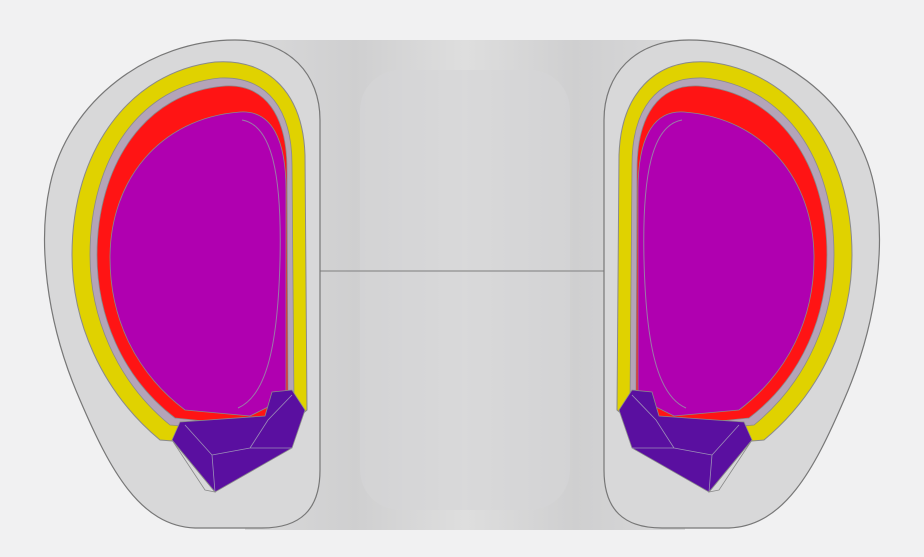  What do you see at coordinates (194, 466) in the screenshot?
I see `left-divertor-support` at bounding box center [194, 466].